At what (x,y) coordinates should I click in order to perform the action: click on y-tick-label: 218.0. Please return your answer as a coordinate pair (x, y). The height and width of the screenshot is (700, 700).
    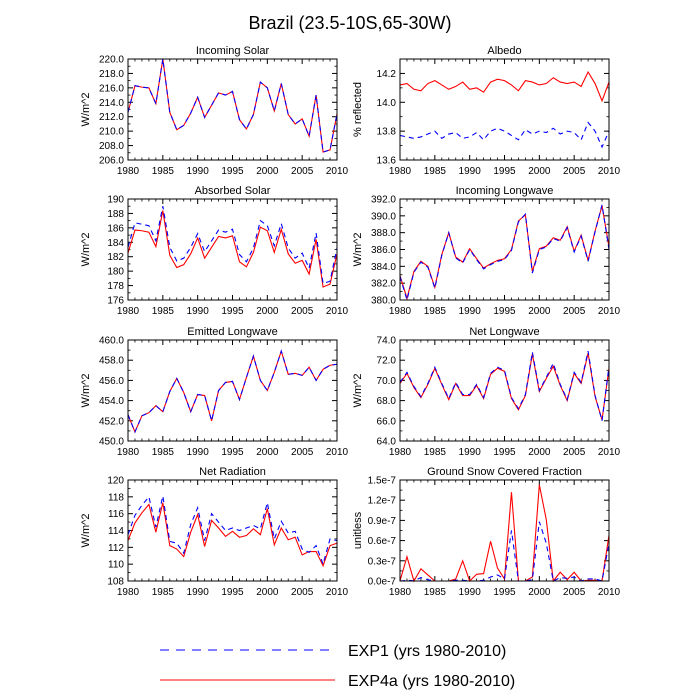
    Looking at the image, I should click on (111, 74).